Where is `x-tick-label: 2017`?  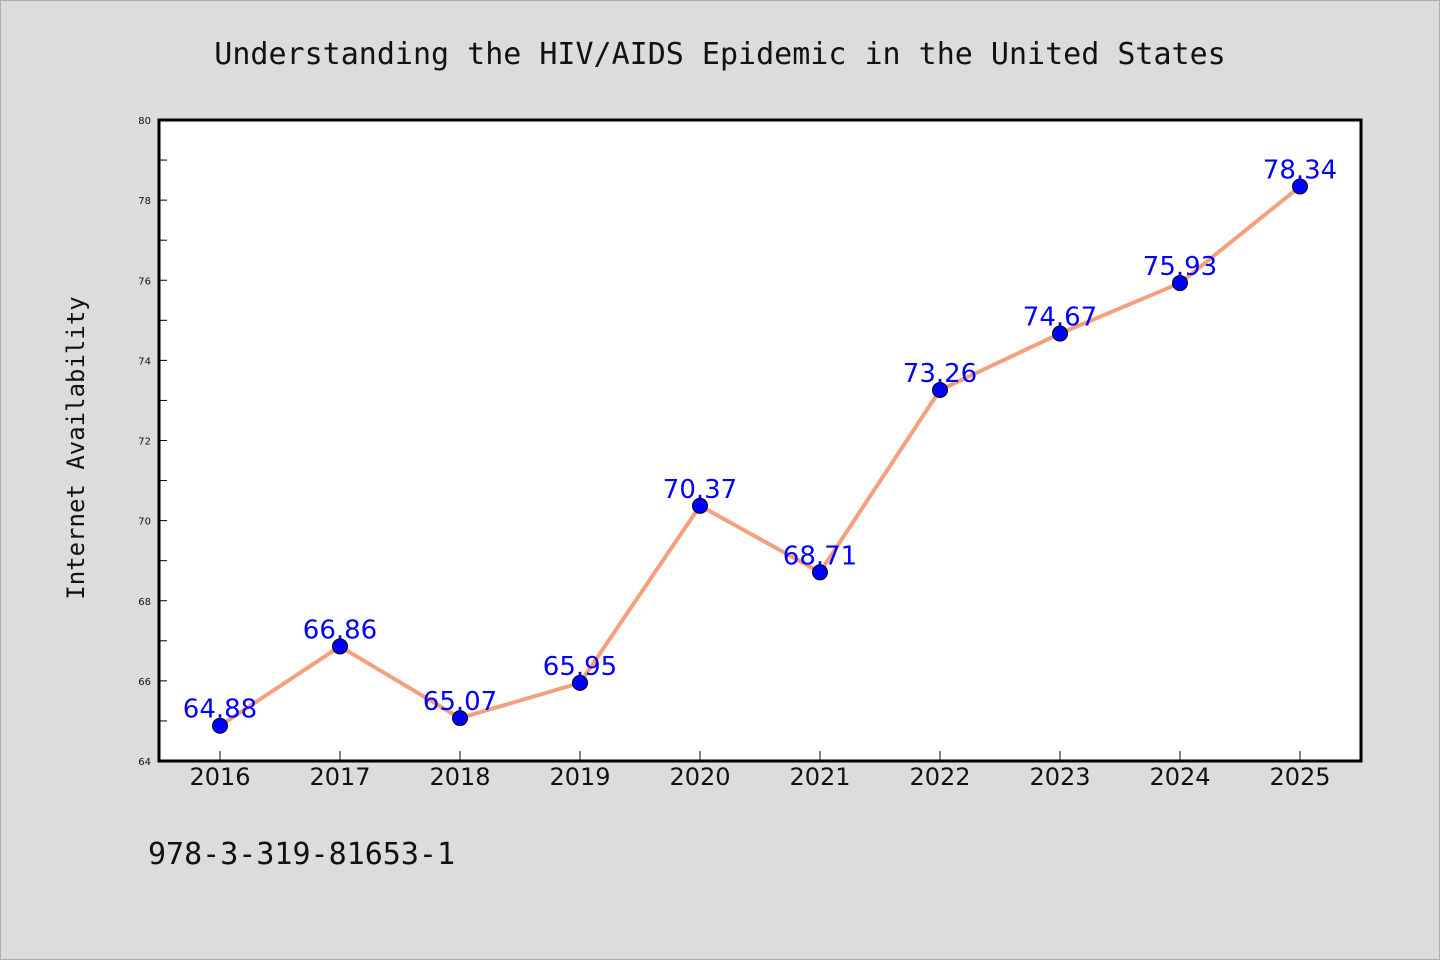 x-tick-label: 2017 is located at coordinates (339, 777).